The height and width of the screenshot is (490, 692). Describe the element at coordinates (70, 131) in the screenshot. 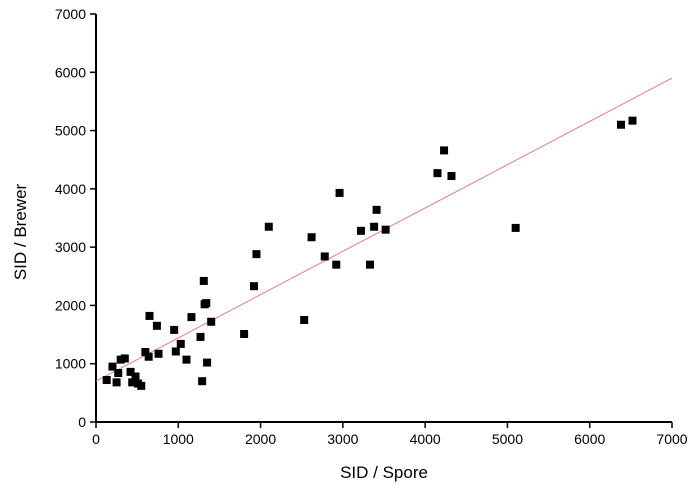

I see `y-tick-label: 5000` at that location.